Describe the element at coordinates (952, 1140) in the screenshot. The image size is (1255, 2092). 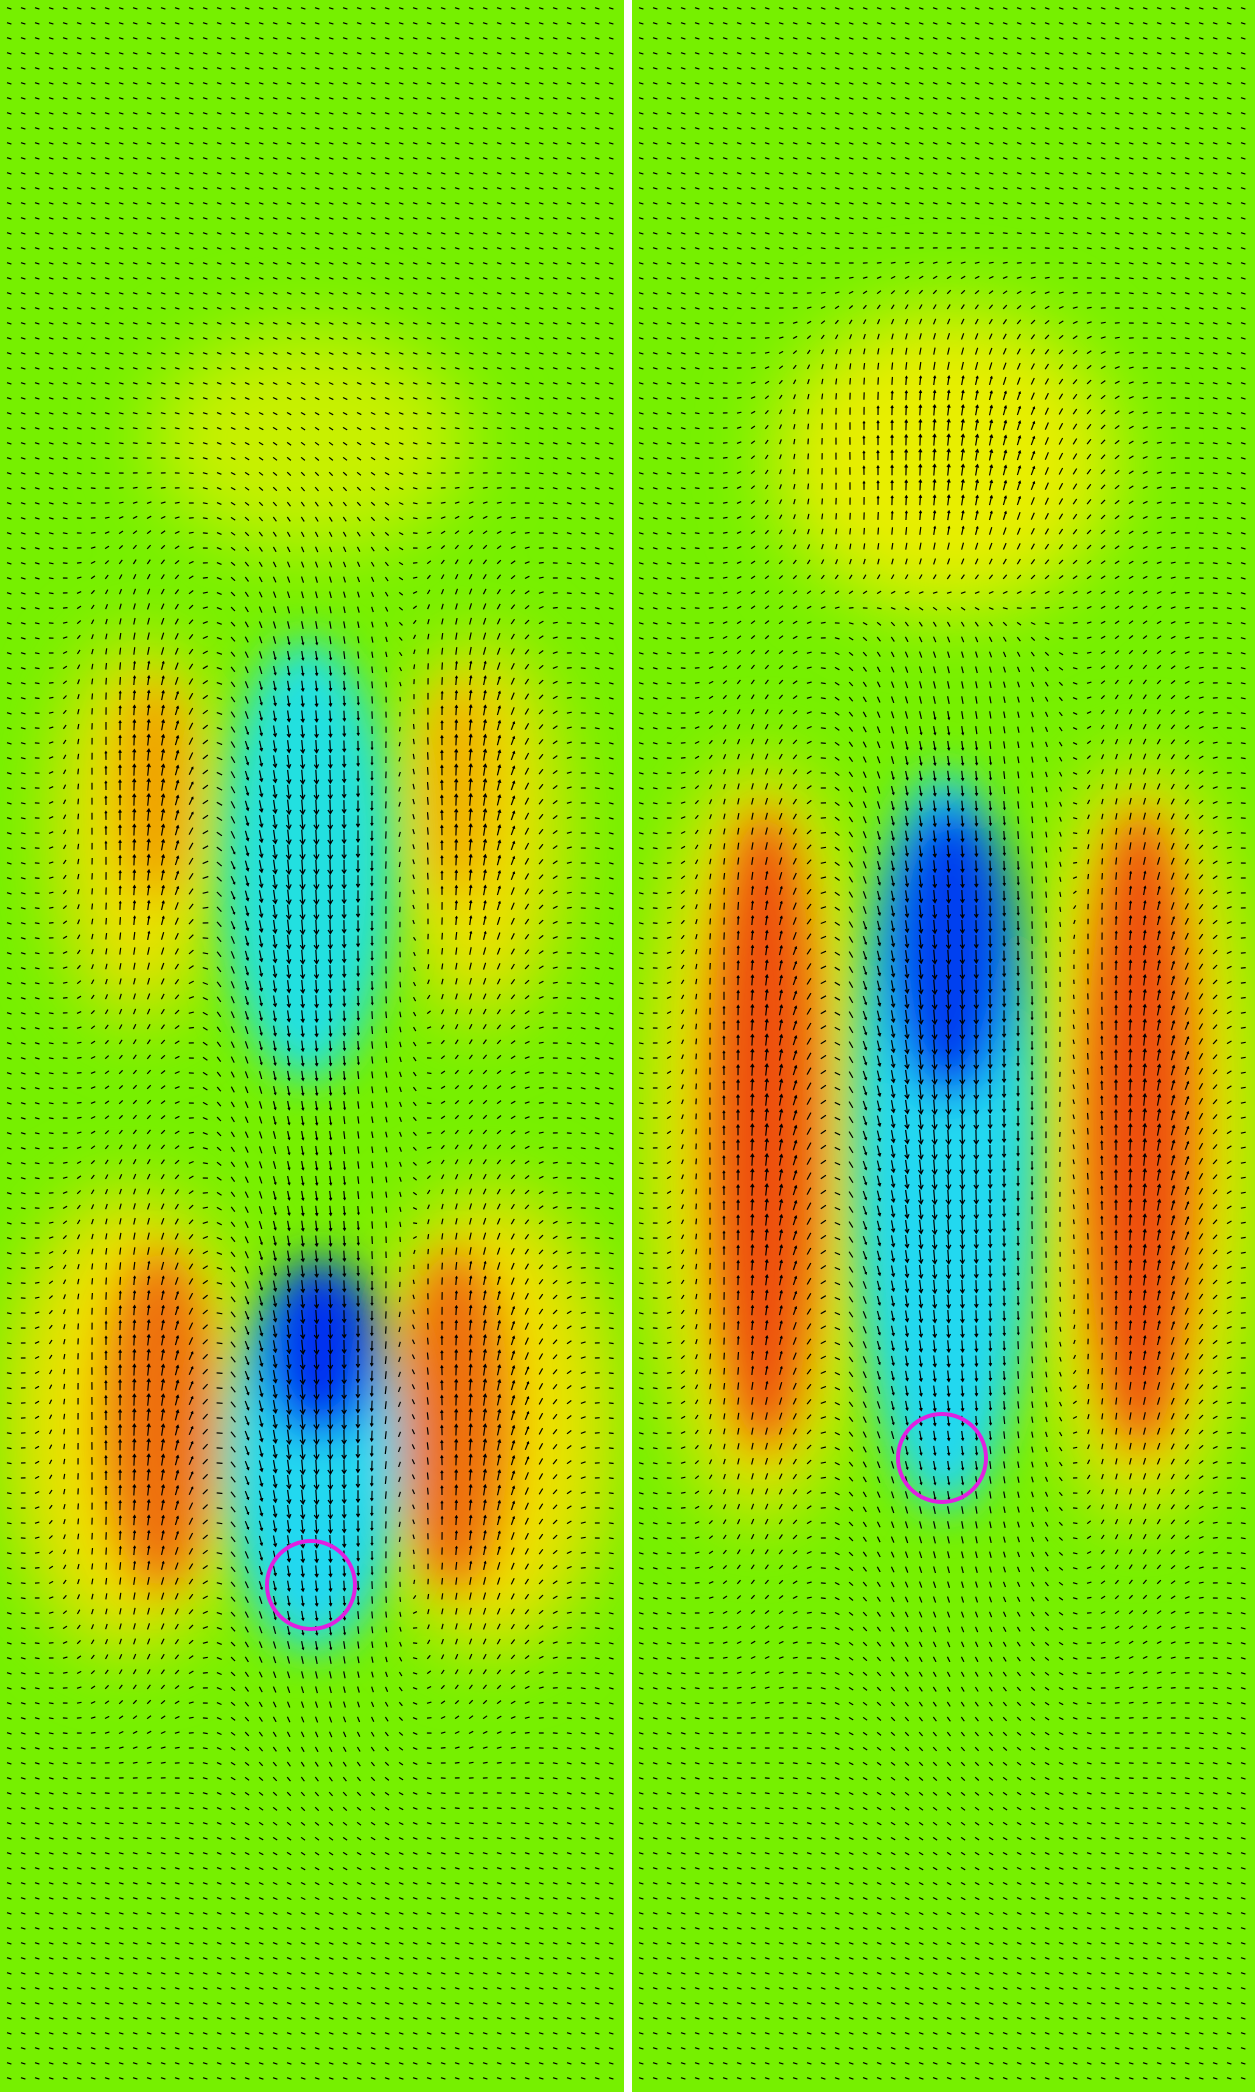
I see `field-color` at that location.